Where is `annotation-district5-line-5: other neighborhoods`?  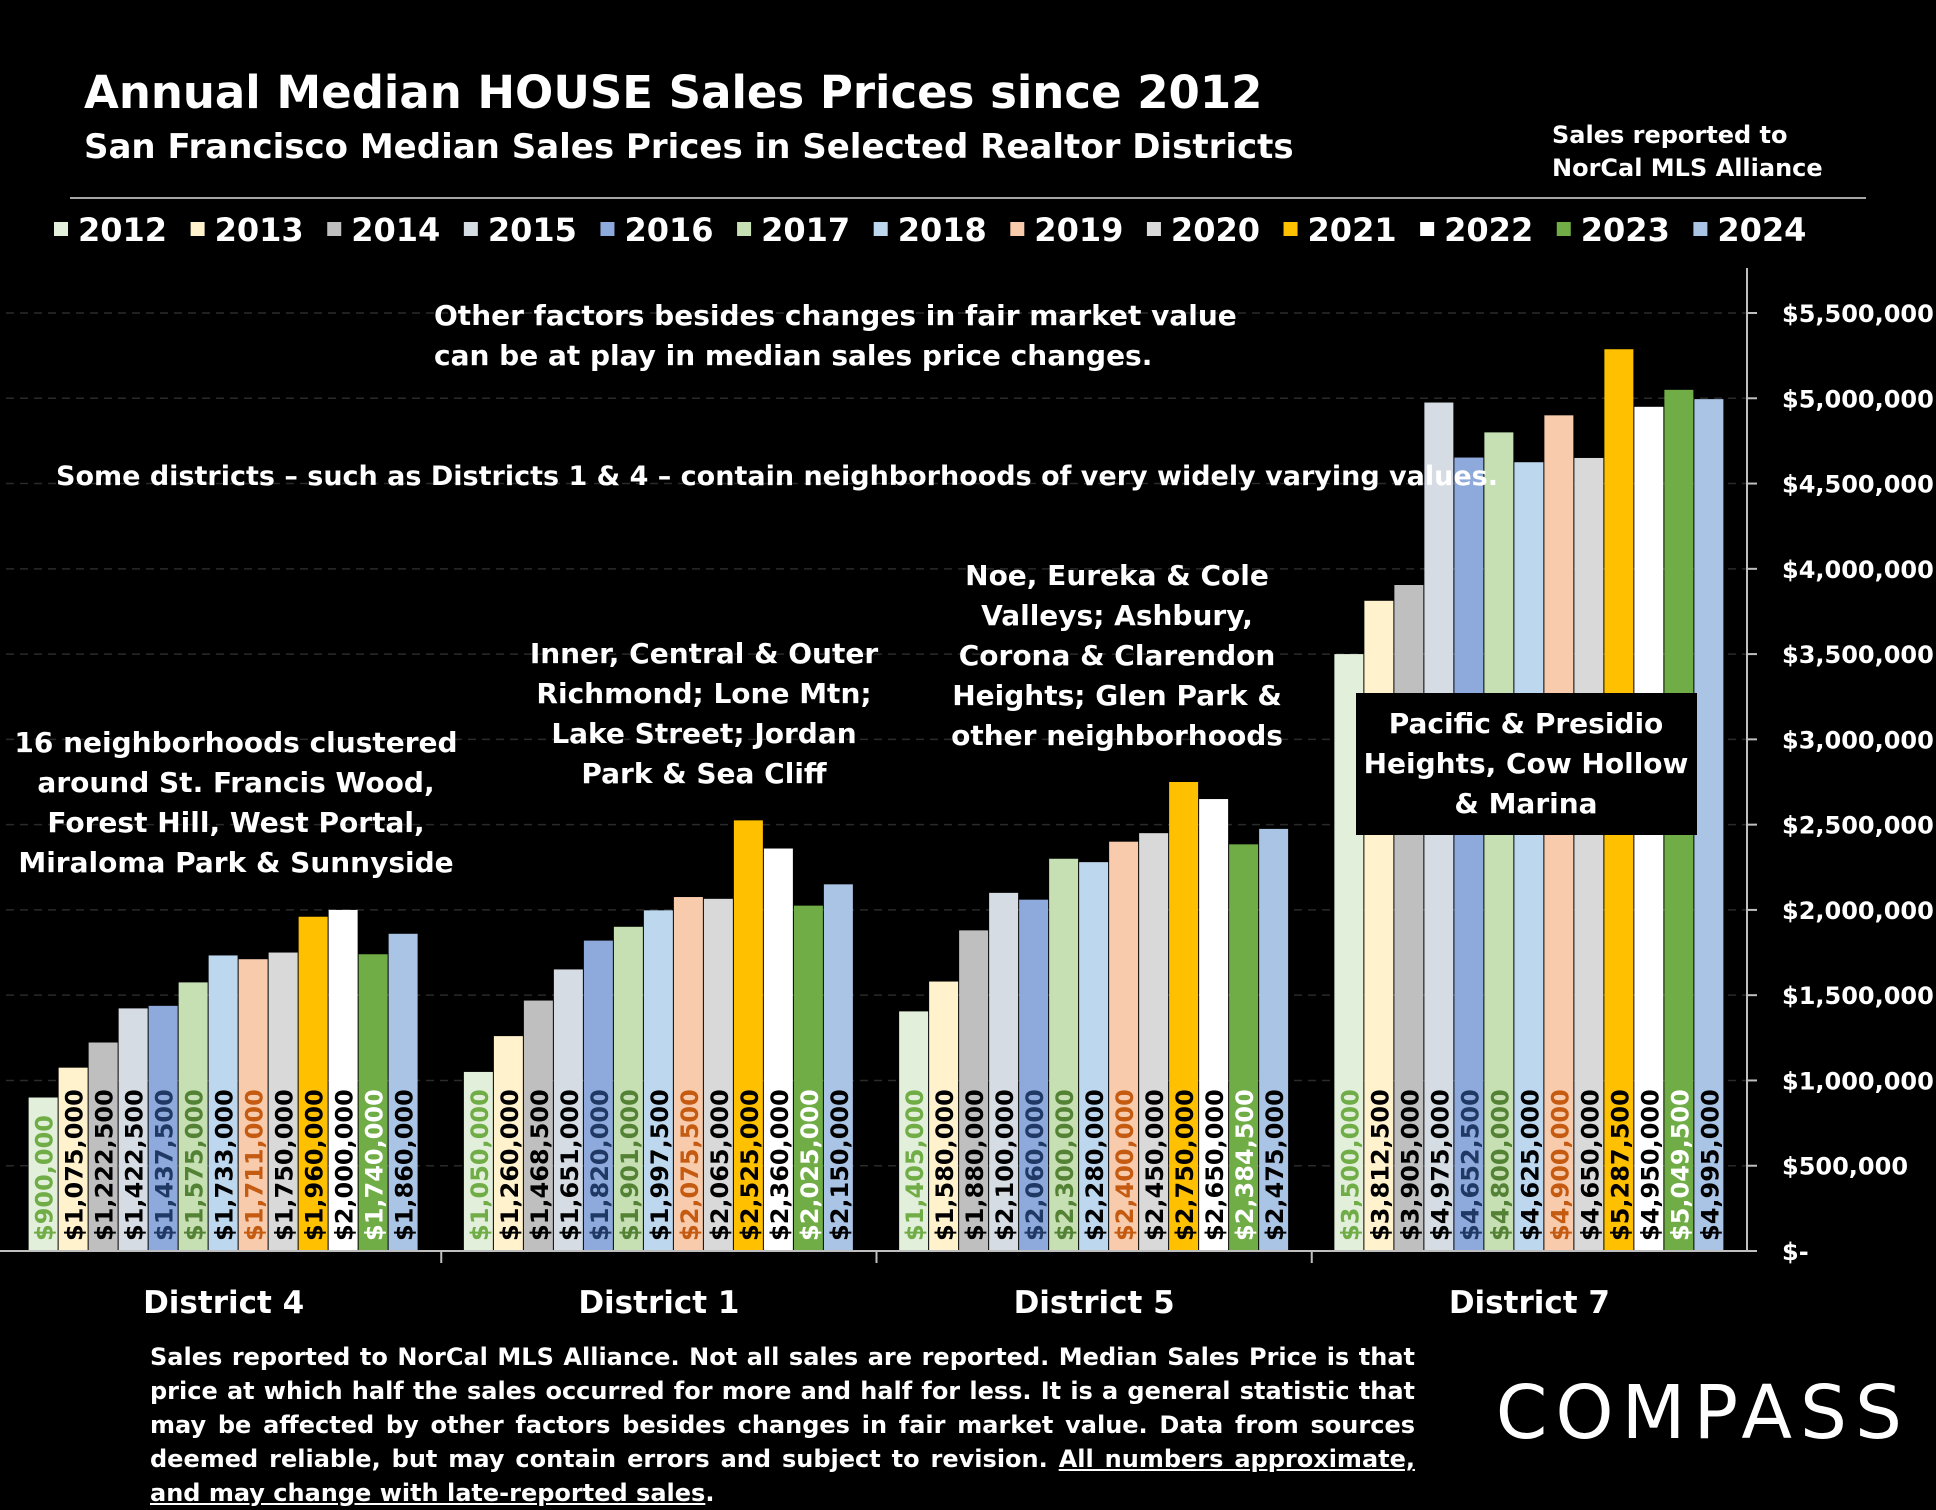 annotation-district5-line-5: other neighborhoods is located at coordinates (1117, 735).